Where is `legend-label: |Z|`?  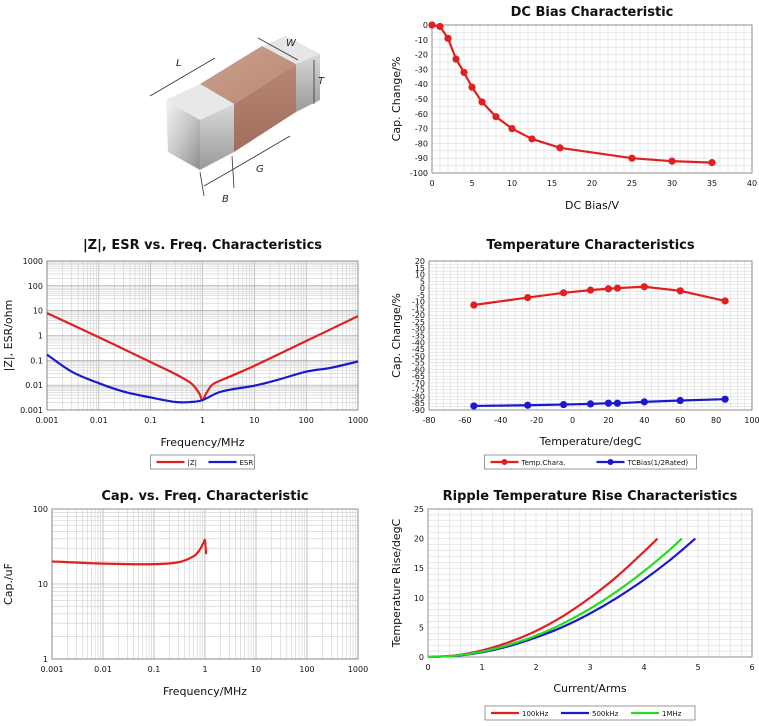 legend-label: |Z| is located at coordinates (193, 463).